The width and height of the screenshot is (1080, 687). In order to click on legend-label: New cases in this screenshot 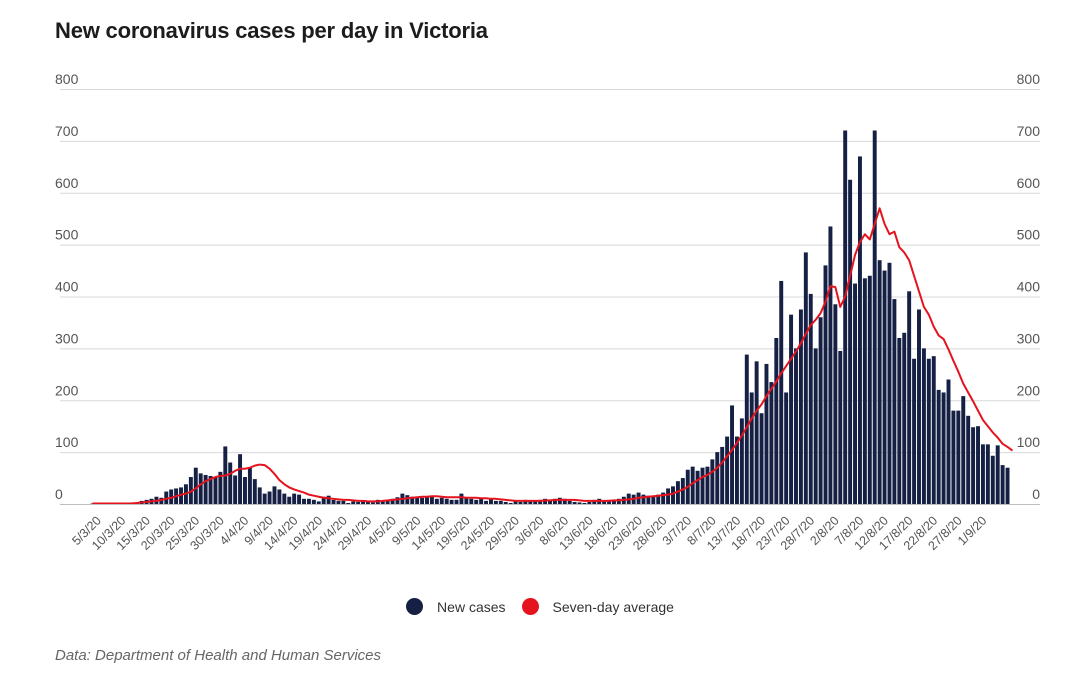, I will do `click(471, 606)`.